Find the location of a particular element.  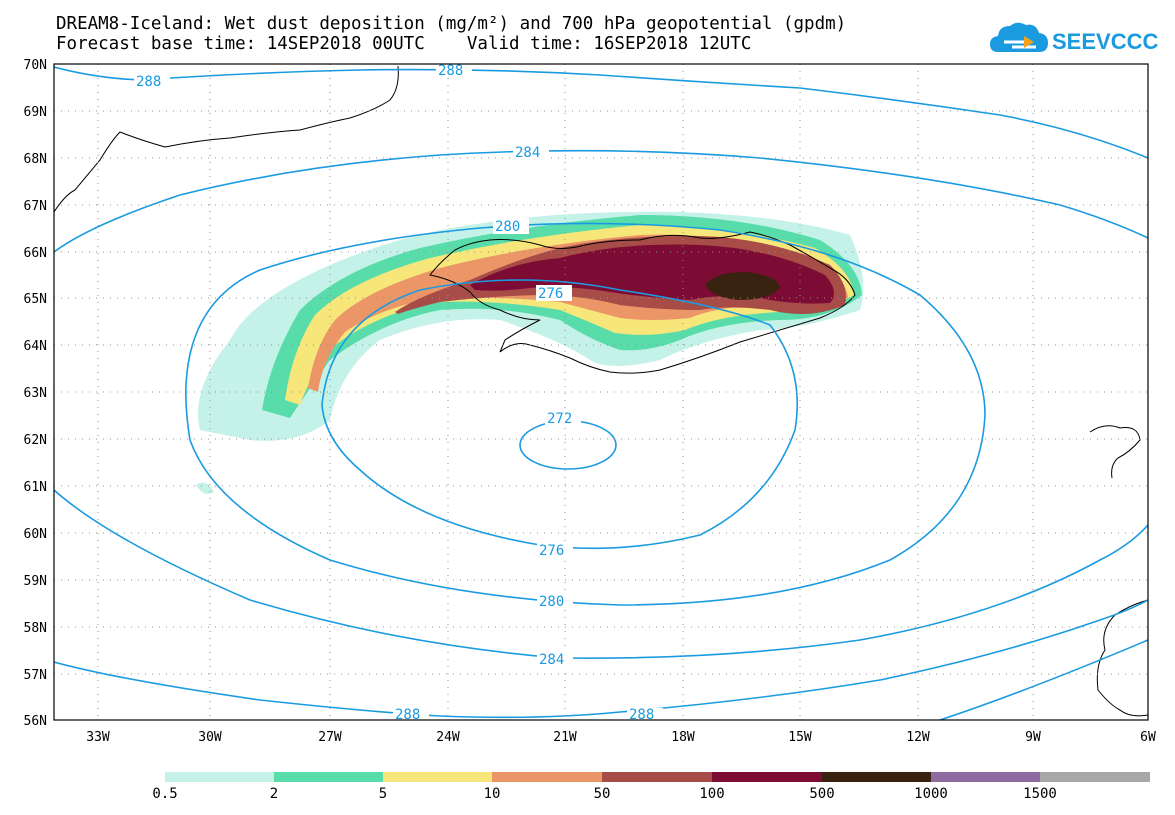

contour-label-276-top: 276 is located at coordinates (550, 294).